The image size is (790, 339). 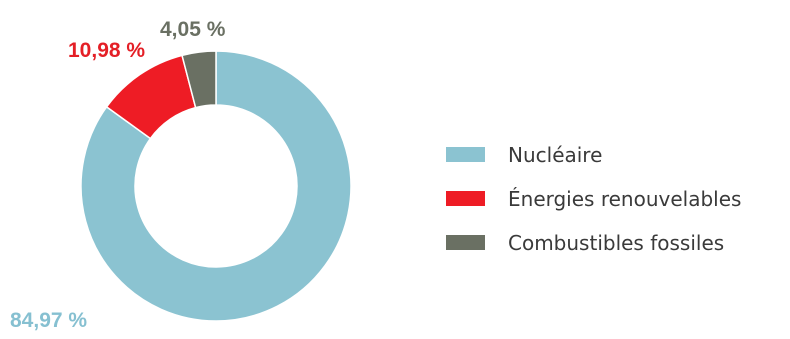 I want to click on legend-swatch-nucleaire, so click(x=465, y=154).